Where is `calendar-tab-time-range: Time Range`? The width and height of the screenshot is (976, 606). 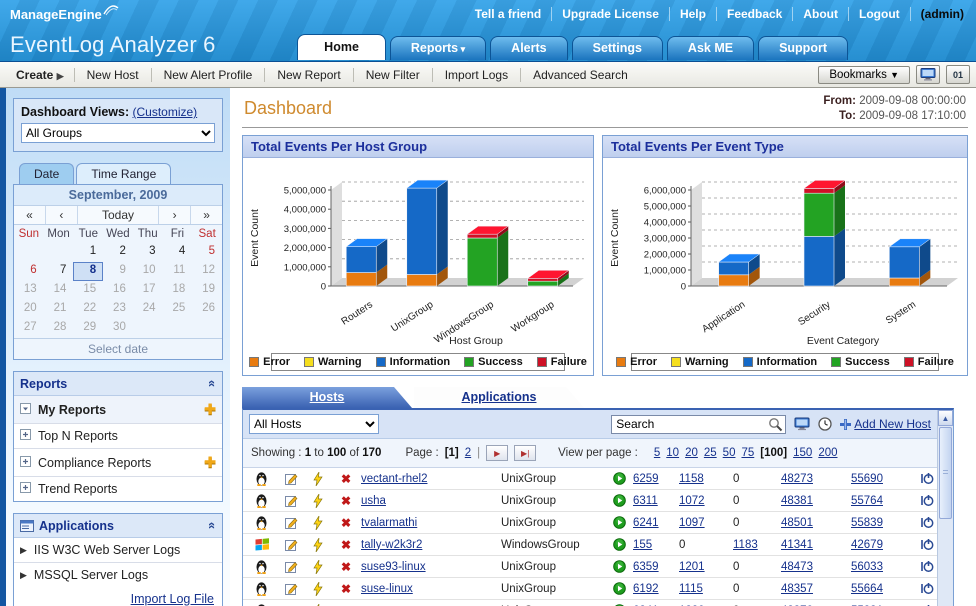
calendar-tab-time-range: Time Range is located at coordinates (124, 173).